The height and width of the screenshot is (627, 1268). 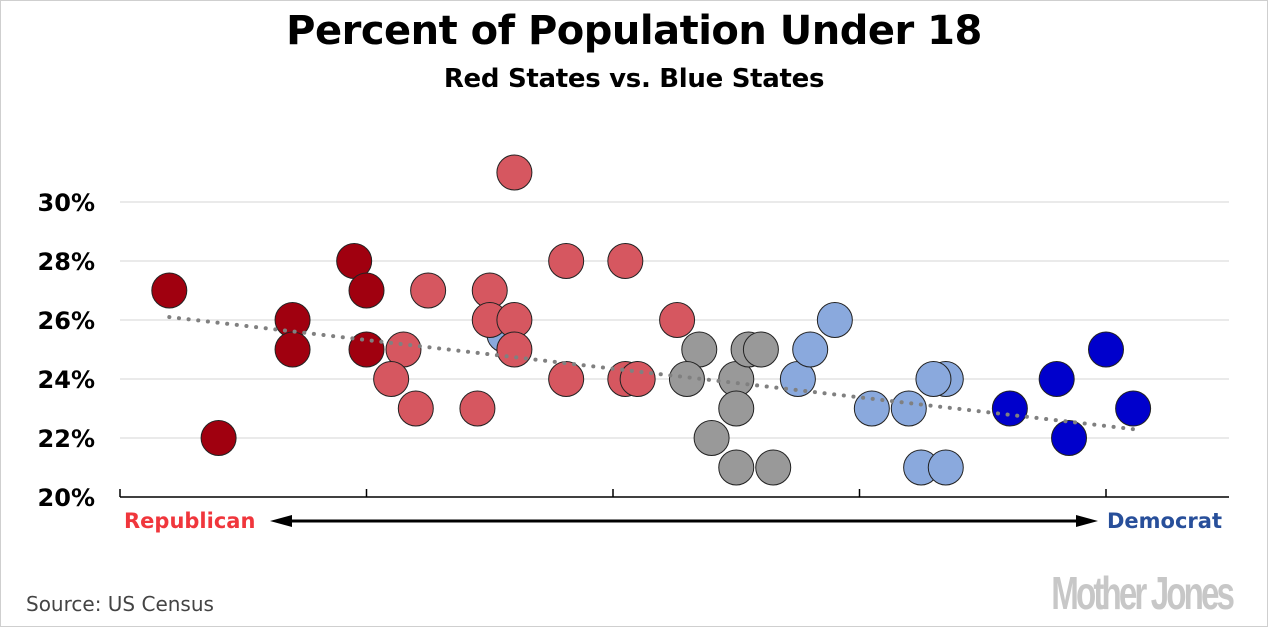 I want to click on democrat-label: Democrat, so click(x=1164, y=521).